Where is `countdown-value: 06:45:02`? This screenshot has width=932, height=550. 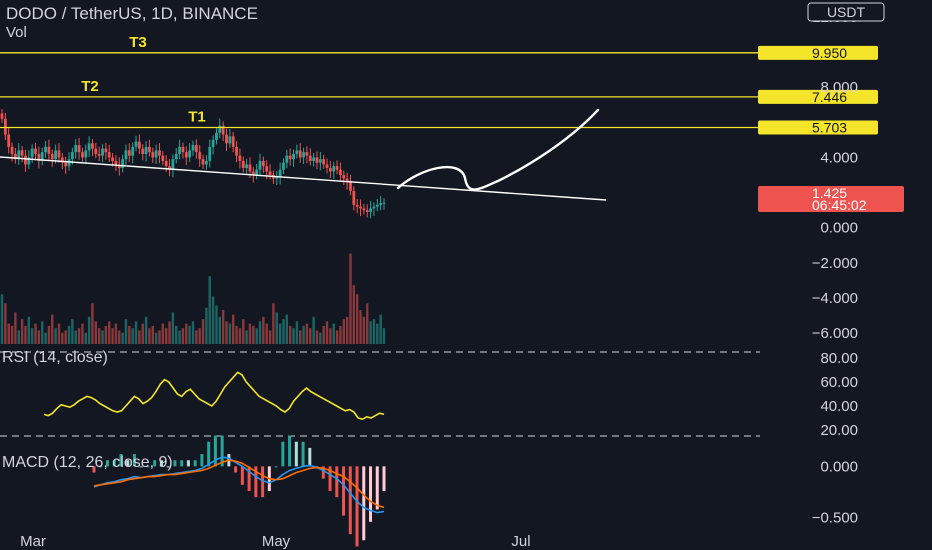
countdown-value: 06:45:02 is located at coordinates (839, 205).